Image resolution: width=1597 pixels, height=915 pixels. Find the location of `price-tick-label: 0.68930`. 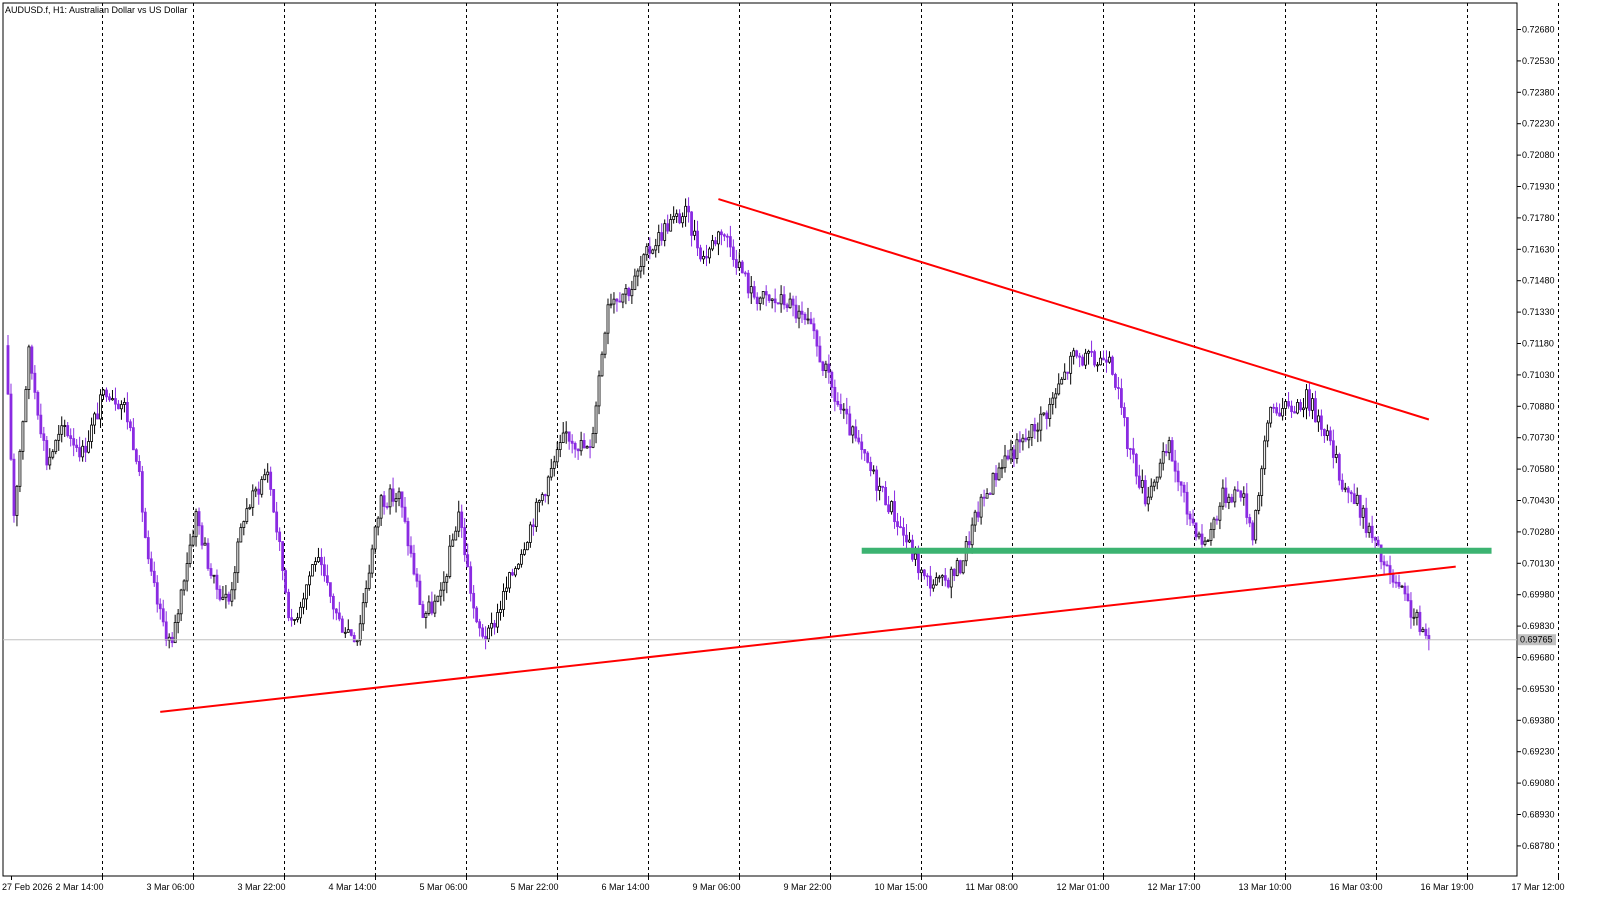

price-tick-label: 0.68930 is located at coordinates (1538, 815).